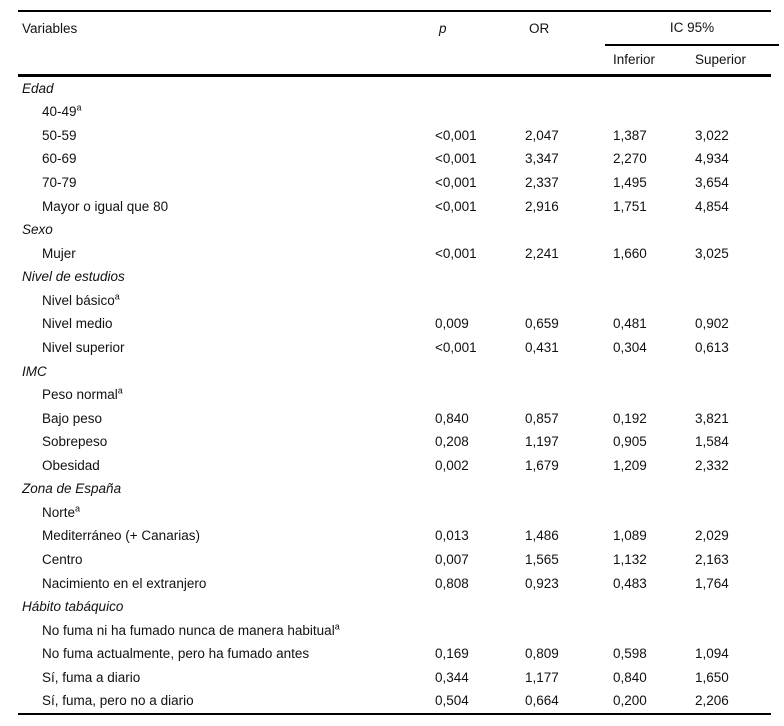 Image resolution: width=784 pixels, height=726 pixels. What do you see at coordinates (630, 253) in the screenshot?
I see `cell-inferior: 1,660` at bounding box center [630, 253].